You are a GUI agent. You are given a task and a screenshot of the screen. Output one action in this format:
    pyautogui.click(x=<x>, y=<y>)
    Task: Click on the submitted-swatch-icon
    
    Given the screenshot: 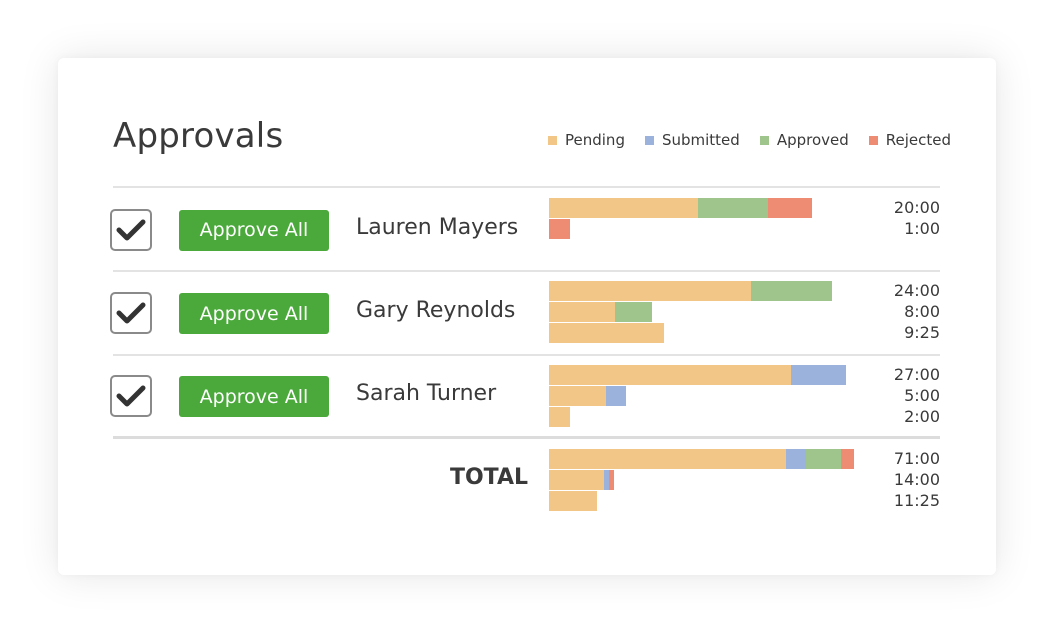 What is the action you would take?
    pyautogui.click(x=649, y=140)
    